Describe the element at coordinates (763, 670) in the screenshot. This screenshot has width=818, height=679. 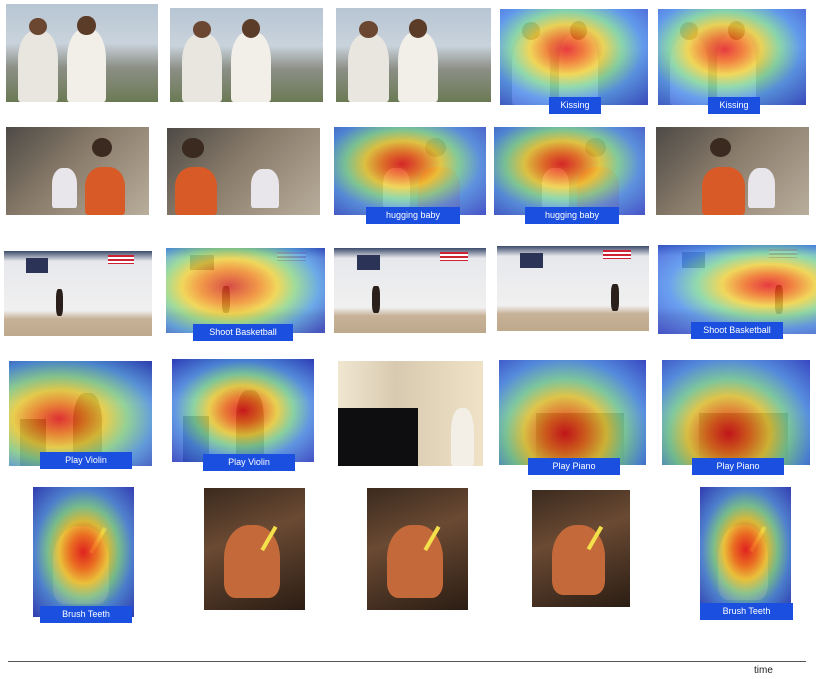
I see `time-axis-label: time` at that location.